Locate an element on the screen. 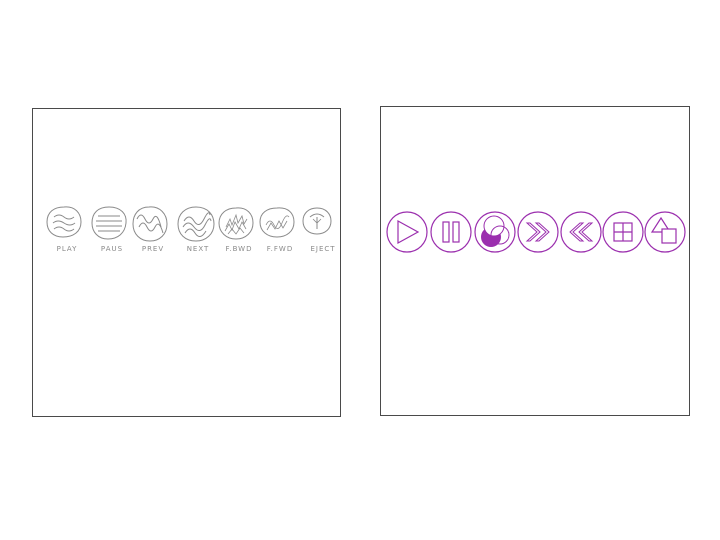 This screenshot has height=540, width=720. record-icon is located at coordinates (495, 232).